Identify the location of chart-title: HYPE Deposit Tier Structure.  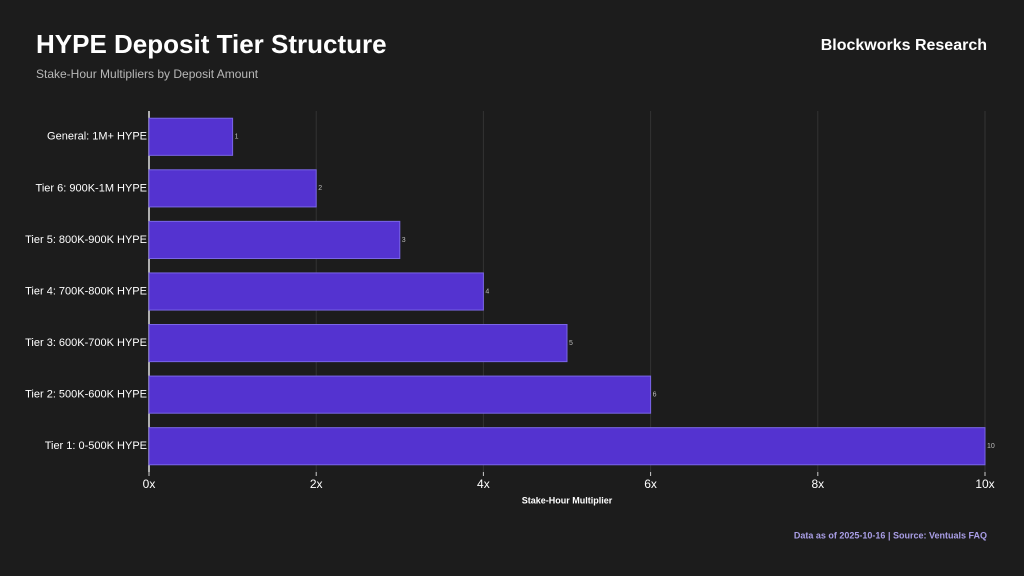
(211, 44).